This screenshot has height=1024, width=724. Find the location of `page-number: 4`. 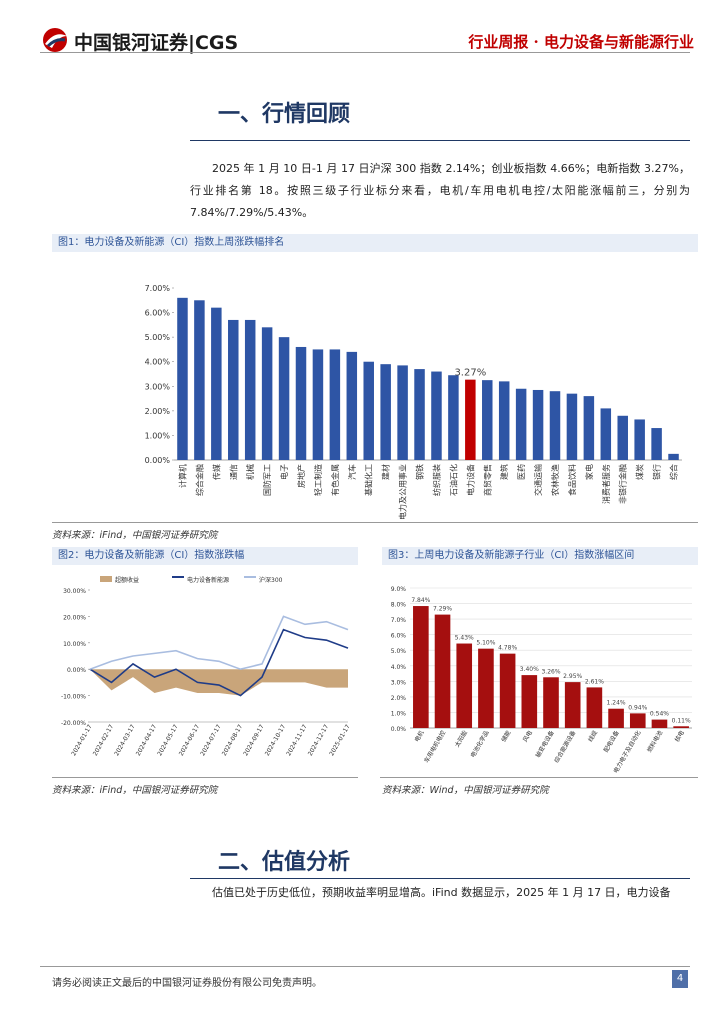

page-number: 4 is located at coordinates (680, 979).